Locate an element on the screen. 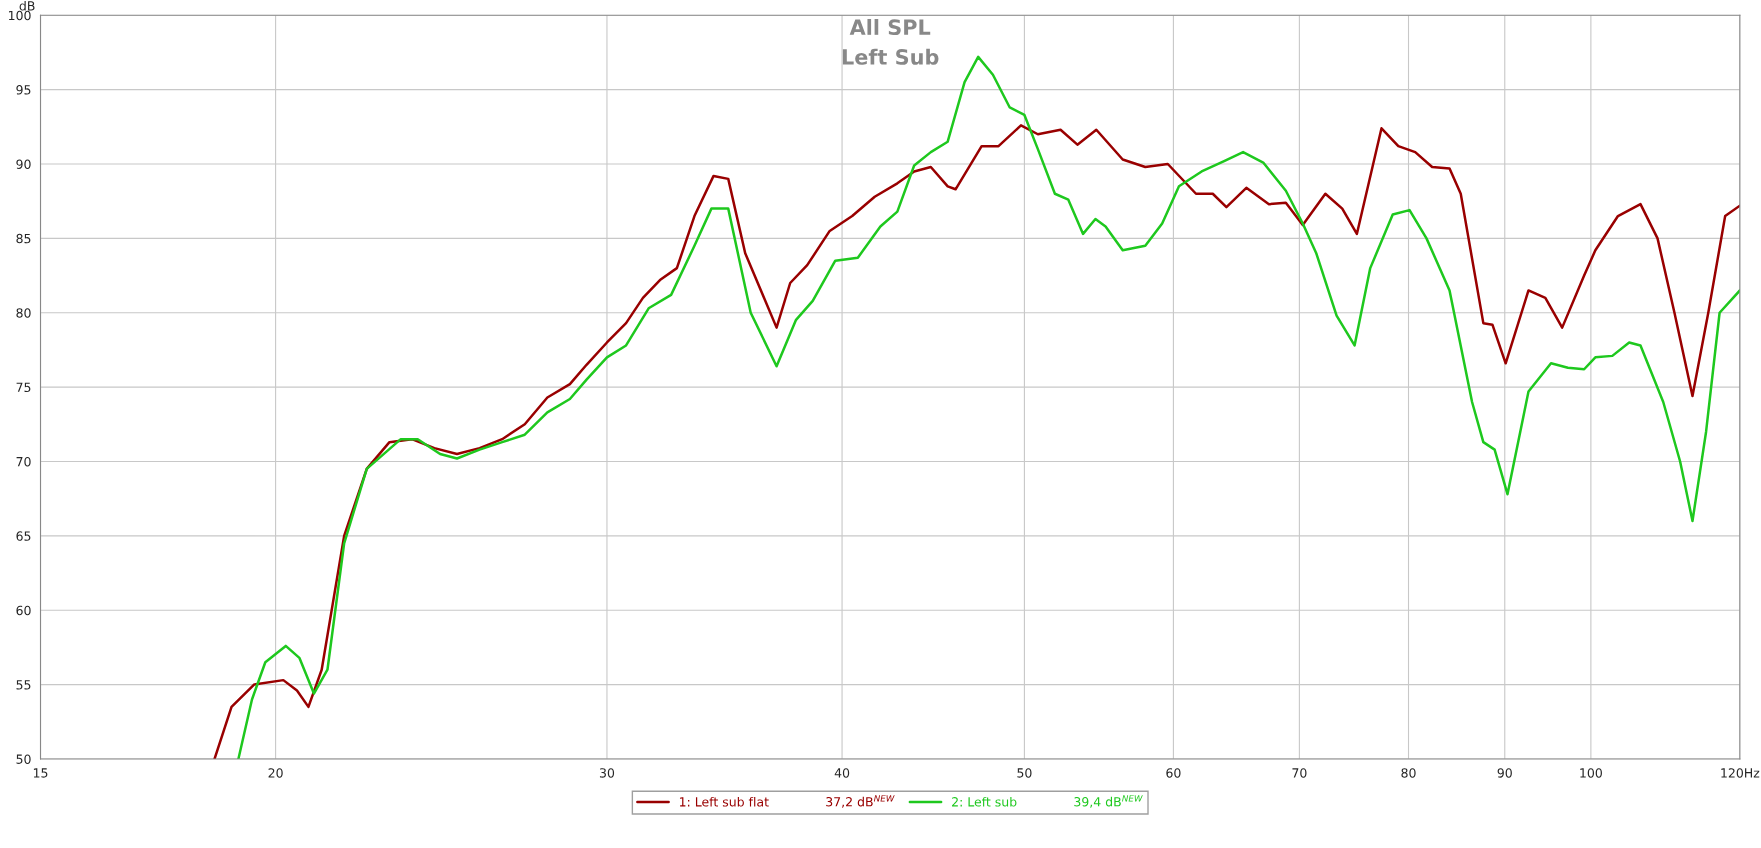 The image size is (1761, 848). x-tick-label: 100 is located at coordinates (1591, 773).